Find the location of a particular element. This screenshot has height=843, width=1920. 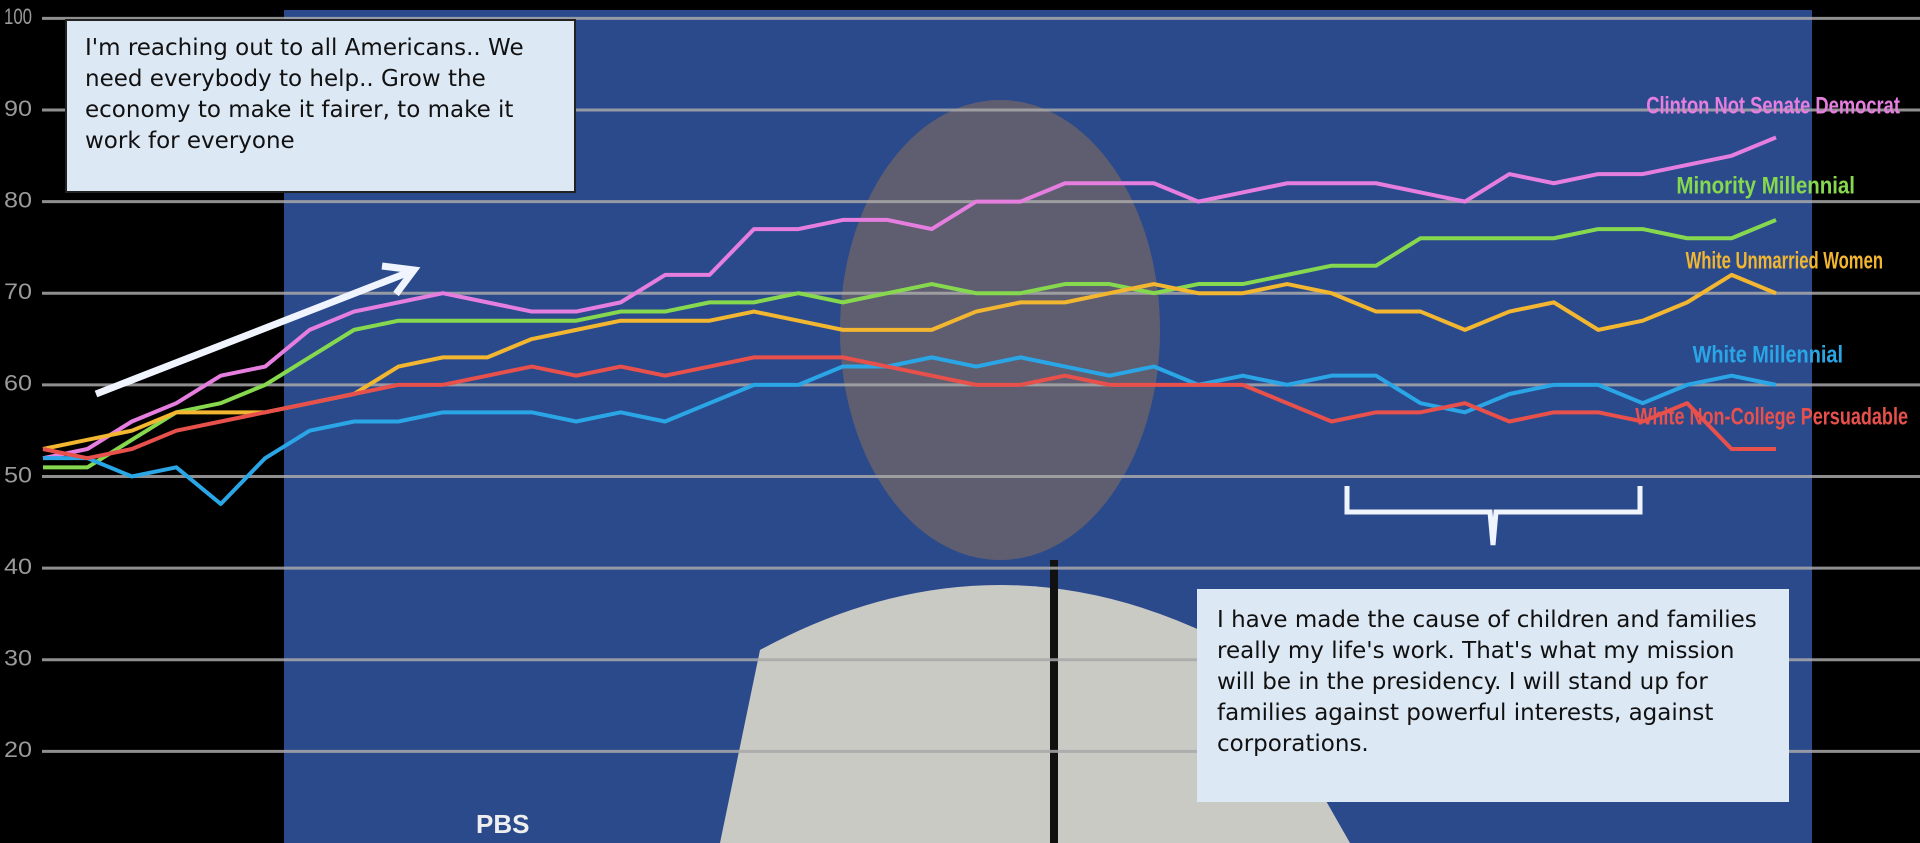

y-tick-label: 60 is located at coordinates (18, 383).